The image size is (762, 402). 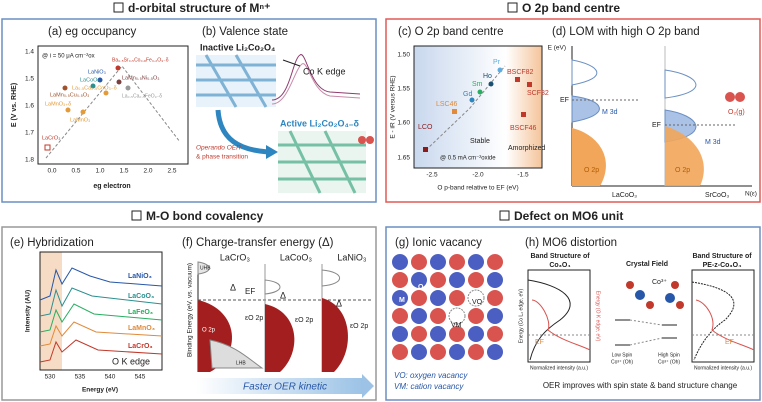 I want to click on lattice, so click(x=447, y=307).